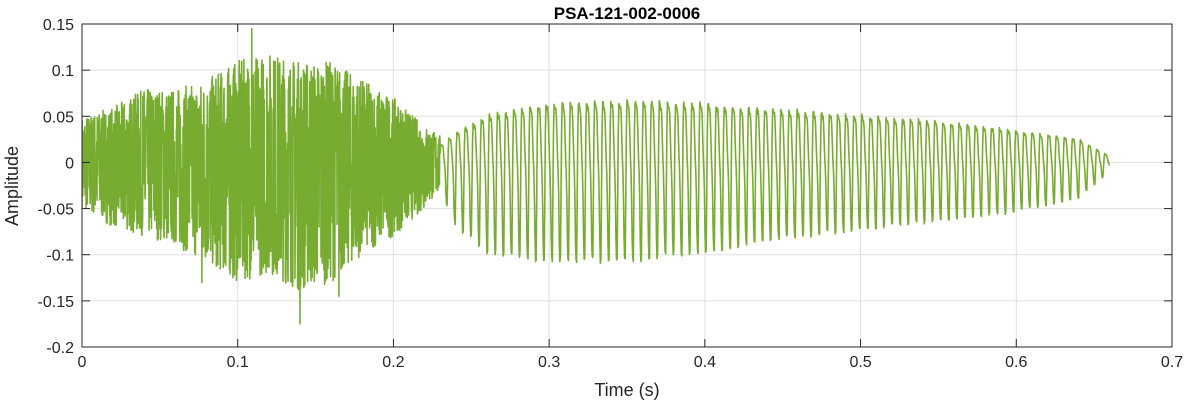 This screenshot has height=404, width=1188. Describe the element at coordinates (1016, 362) in the screenshot. I see `x-tick-label: 0.6` at that location.